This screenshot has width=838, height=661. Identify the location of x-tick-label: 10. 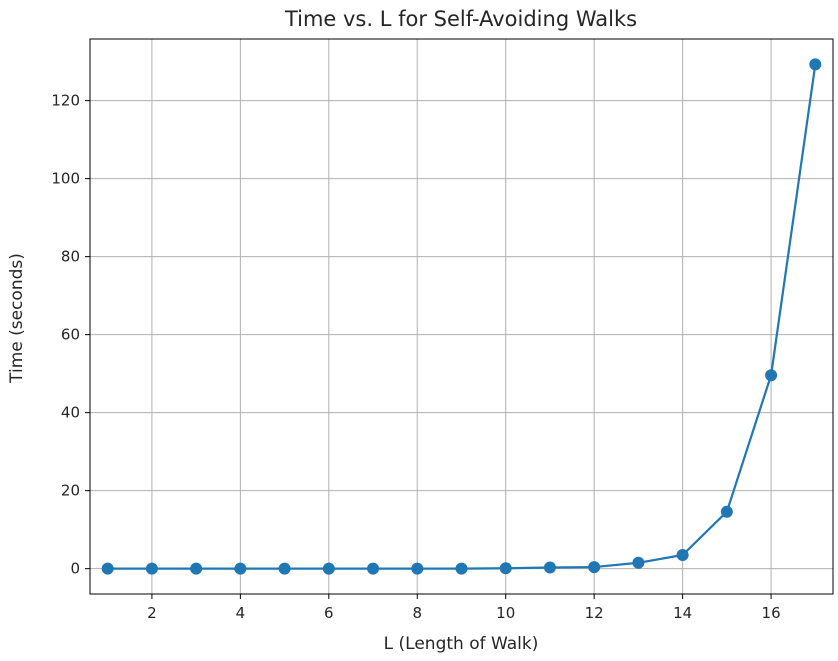
(505, 613).